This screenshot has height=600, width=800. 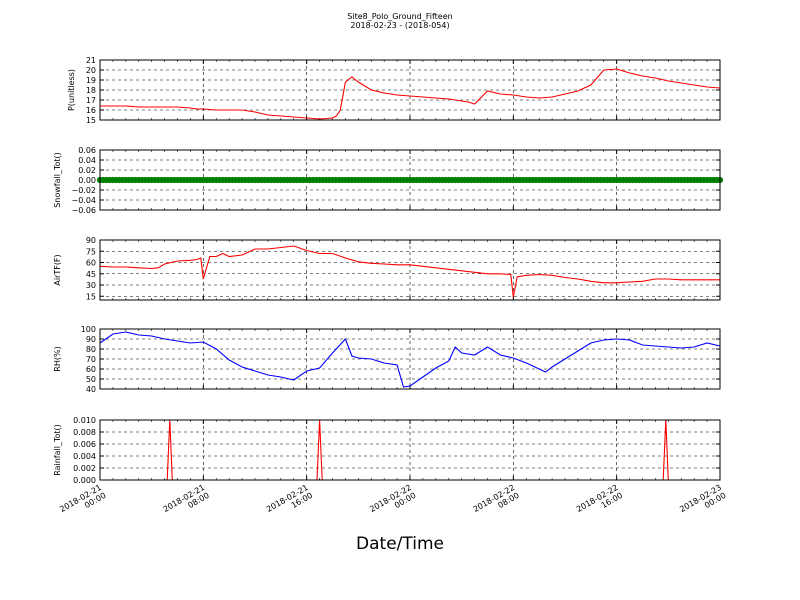 I want to click on chart-title: Site8_Polo_Ground_Fifteen, so click(x=400, y=16).